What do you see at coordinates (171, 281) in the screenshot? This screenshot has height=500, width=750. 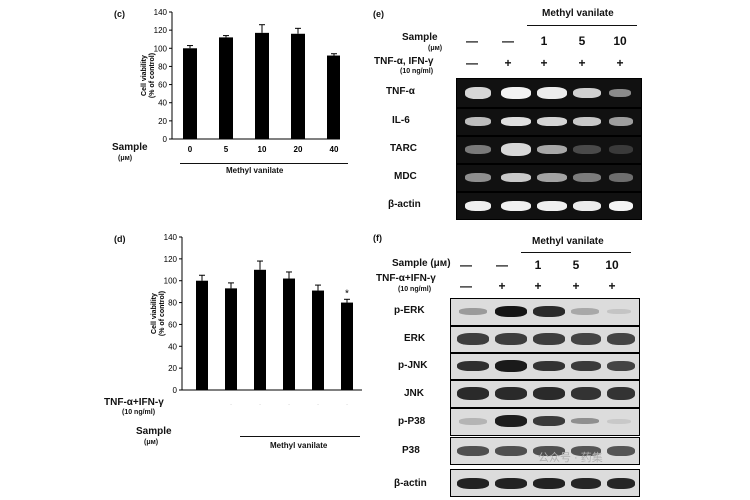 I see `y-tick-label: 100` at bounding box center [171, 281].